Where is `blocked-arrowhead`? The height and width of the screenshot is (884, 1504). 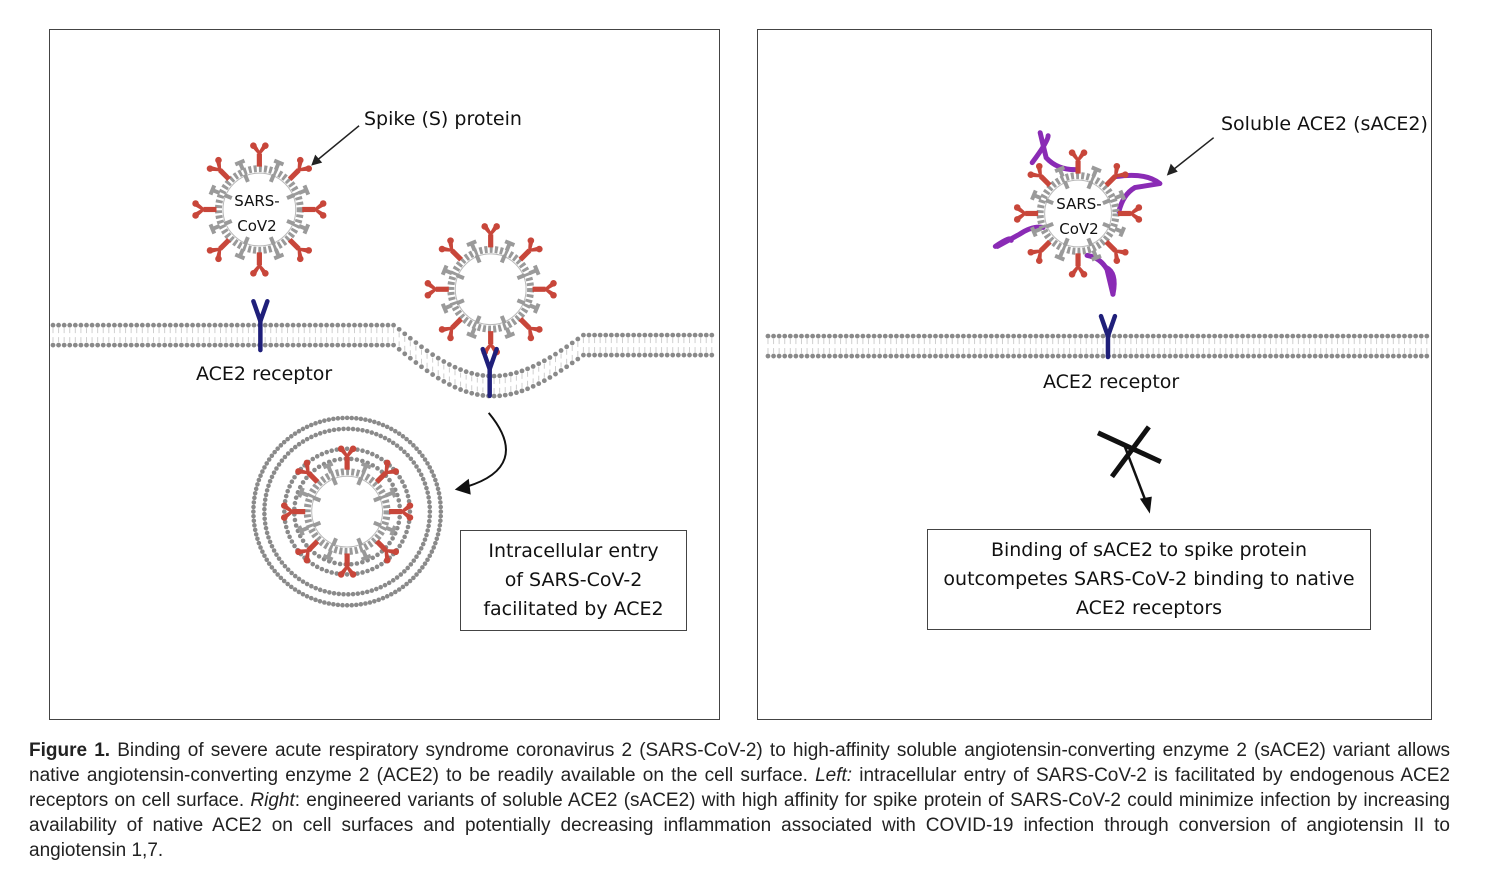 blocked-arrowhead is located at coordinates (1145, 505).